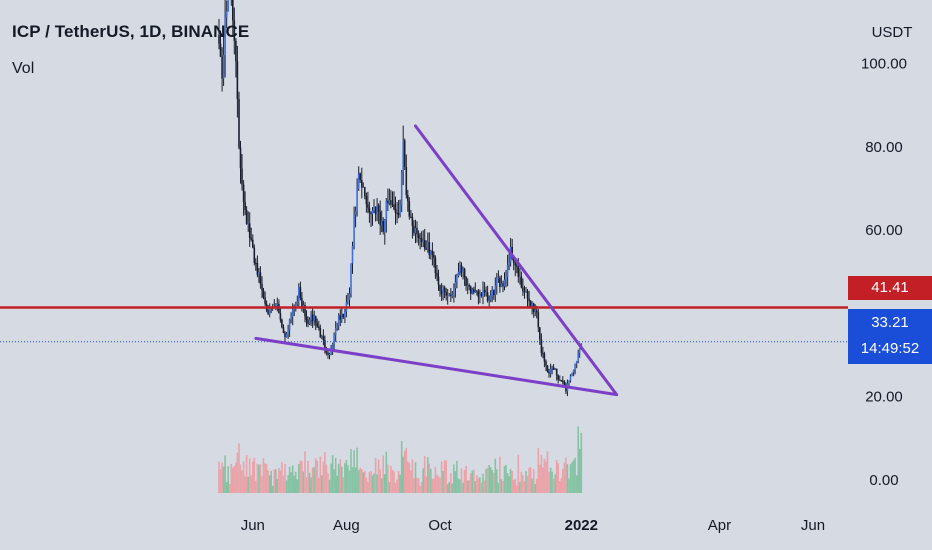 This screenshot has height=550, width=932. Describe the element at coordinates (884, 397) in the screenshot. I see `y-tick-label: 20.00` at that location.